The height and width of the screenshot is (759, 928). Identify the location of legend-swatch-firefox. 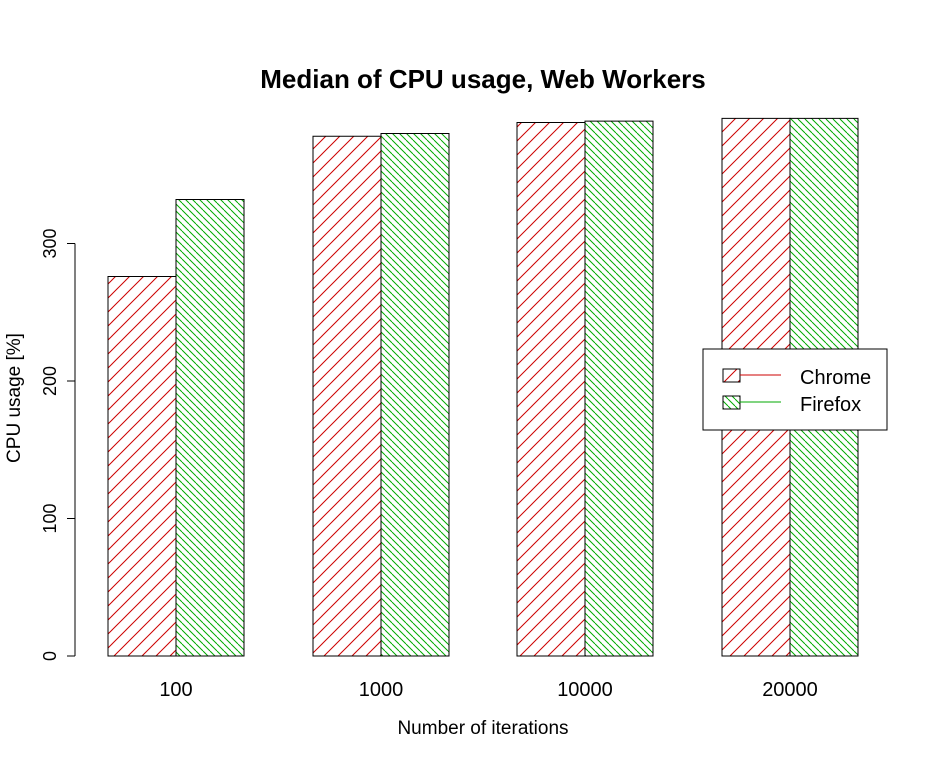
(731, 402).